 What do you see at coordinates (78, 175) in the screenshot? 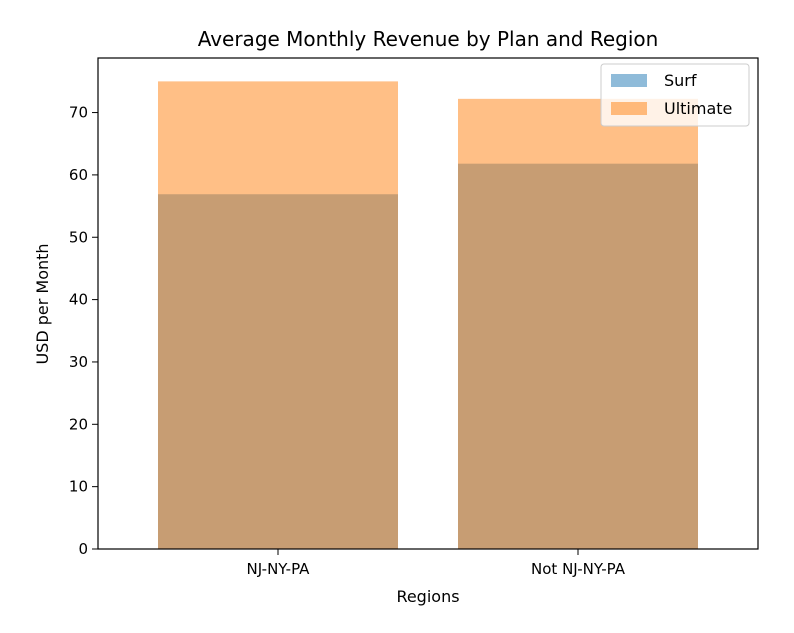
I see `y-tick-label: 60` at bounding box center [78, 175].